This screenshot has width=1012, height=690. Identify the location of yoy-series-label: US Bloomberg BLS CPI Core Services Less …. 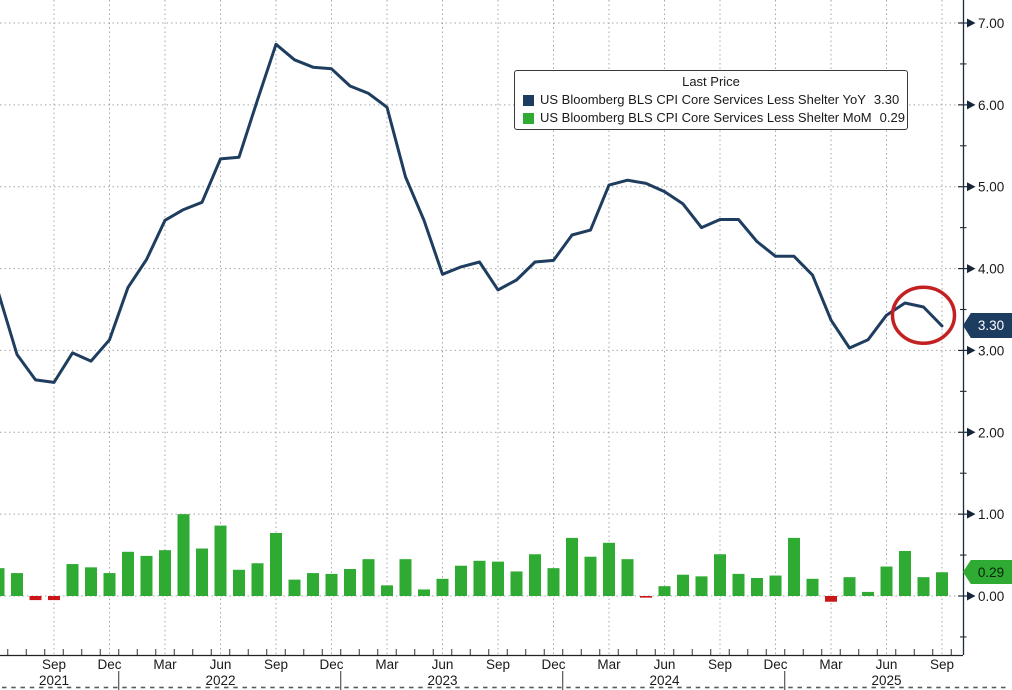
(703, 99).